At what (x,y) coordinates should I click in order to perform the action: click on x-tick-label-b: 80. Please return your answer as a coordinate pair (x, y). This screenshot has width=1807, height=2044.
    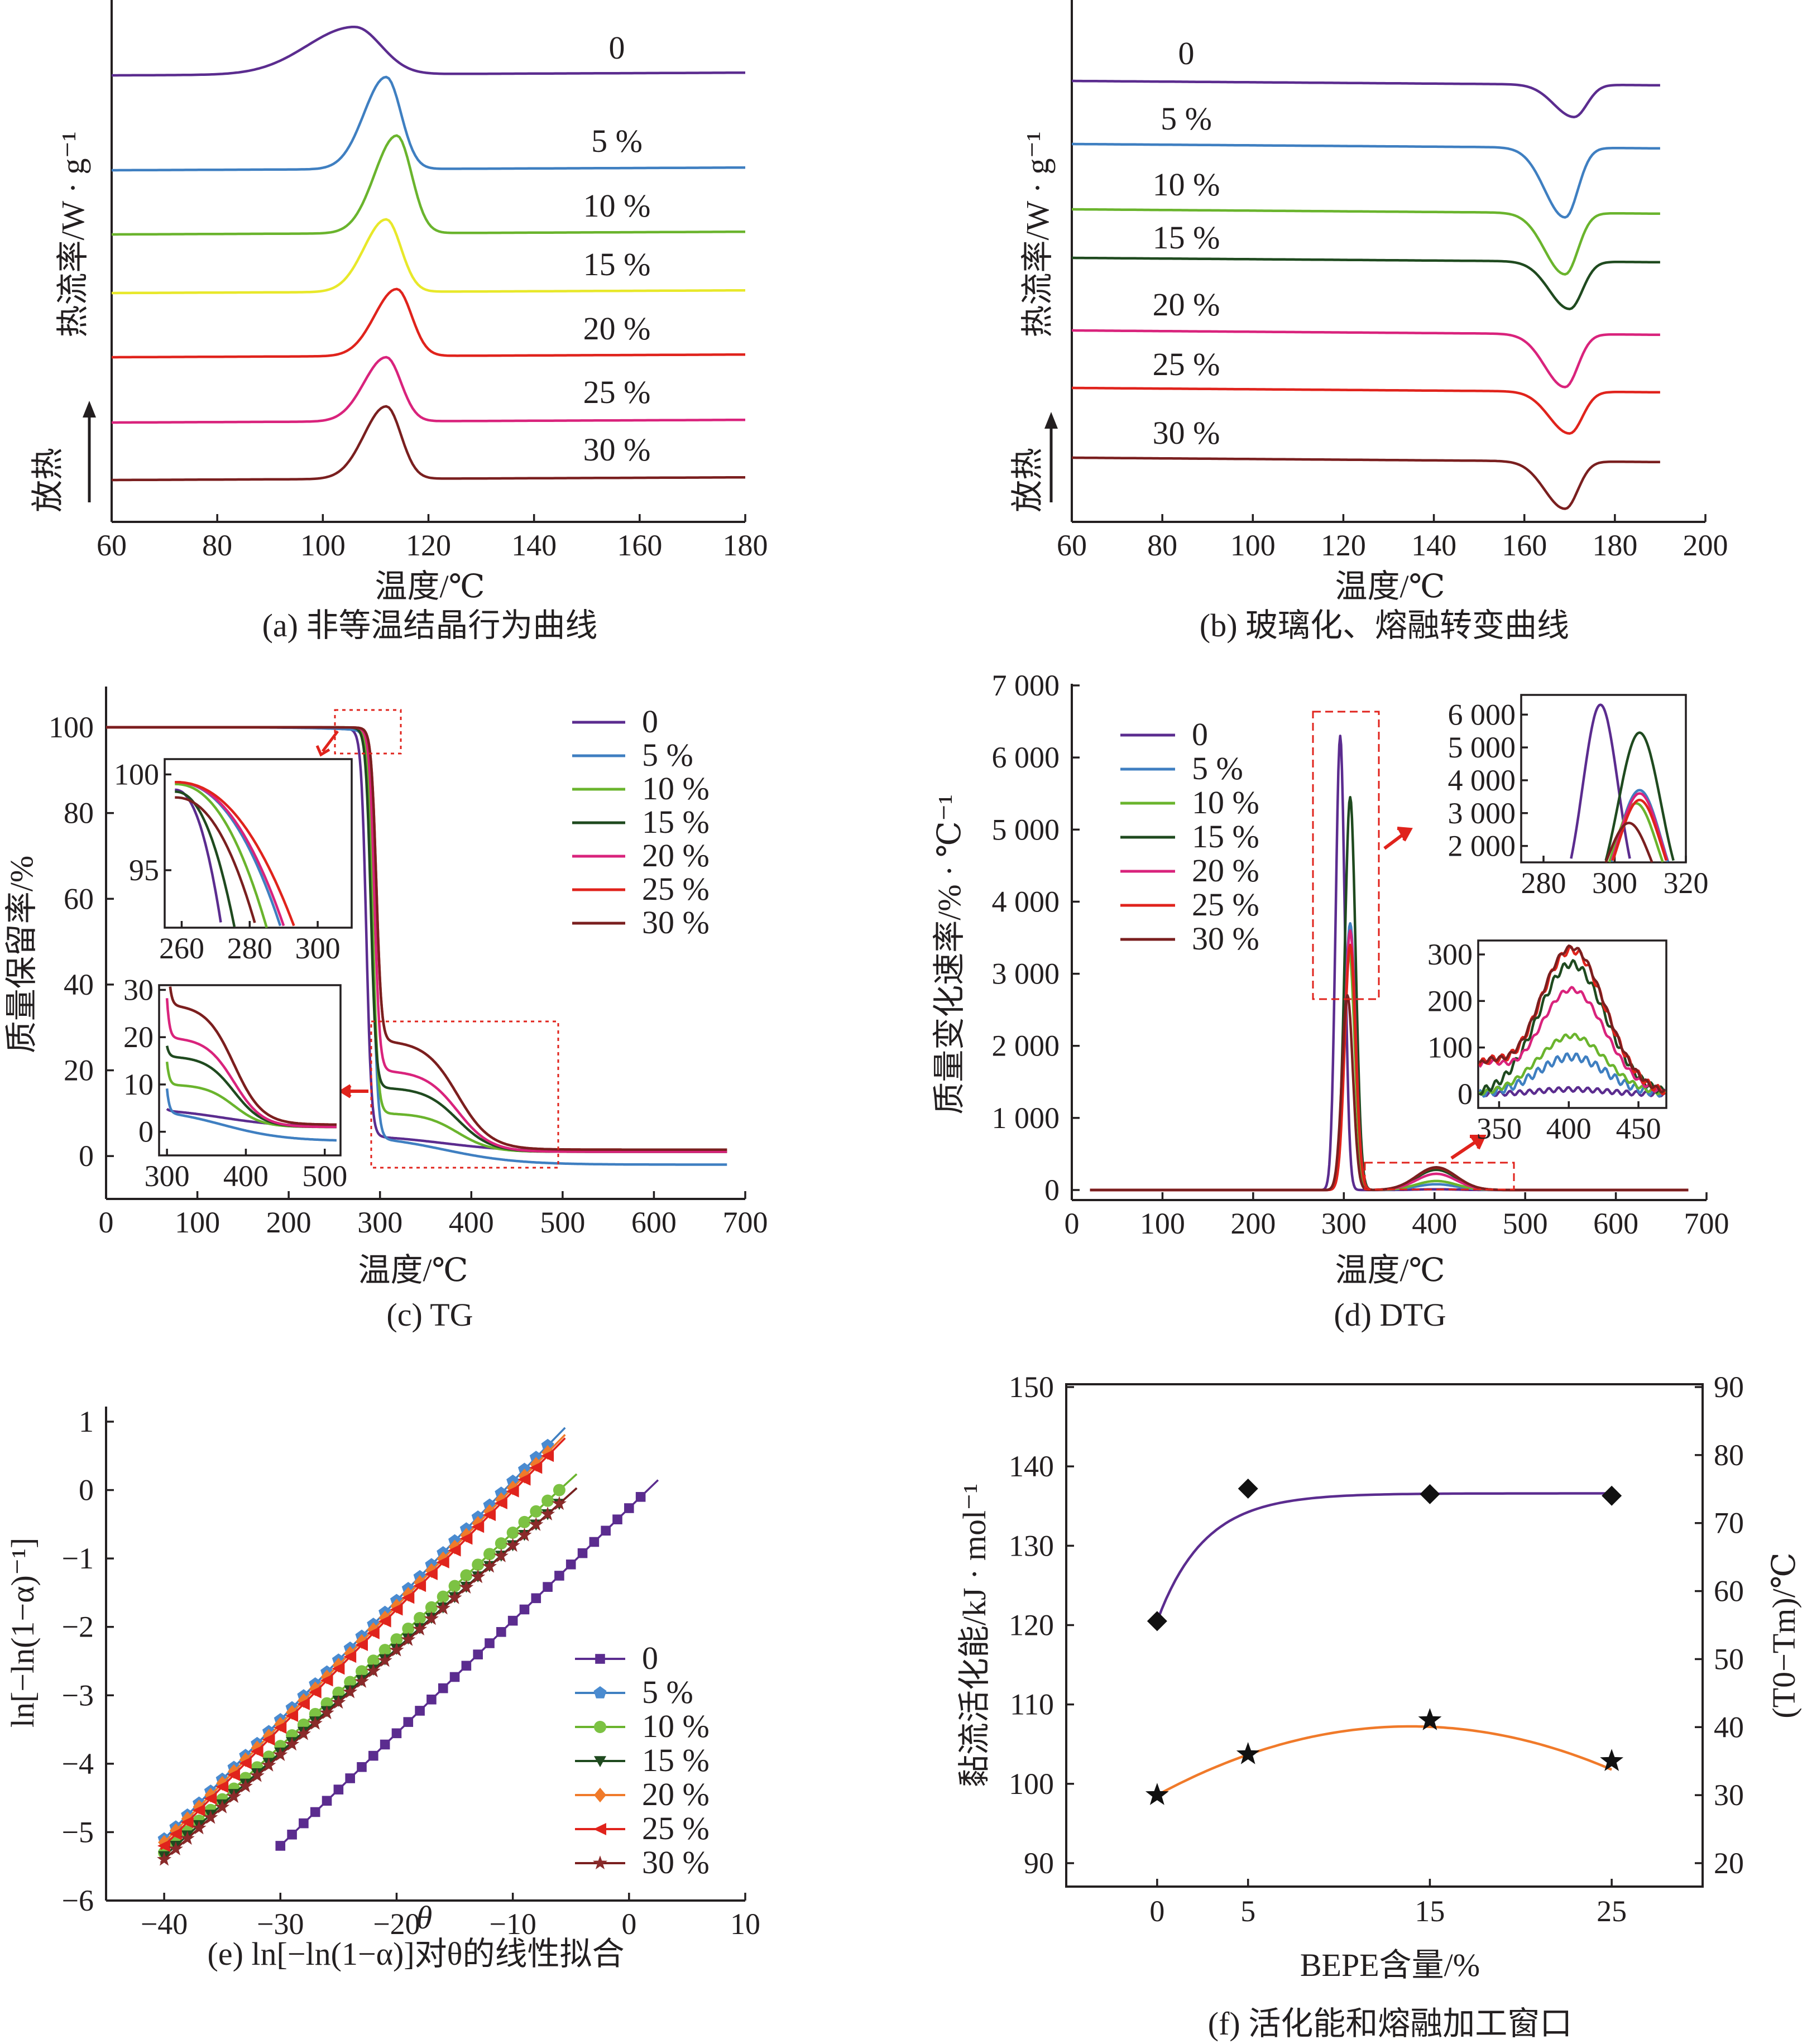
    Looking at the image, I should click on (1162, 545).